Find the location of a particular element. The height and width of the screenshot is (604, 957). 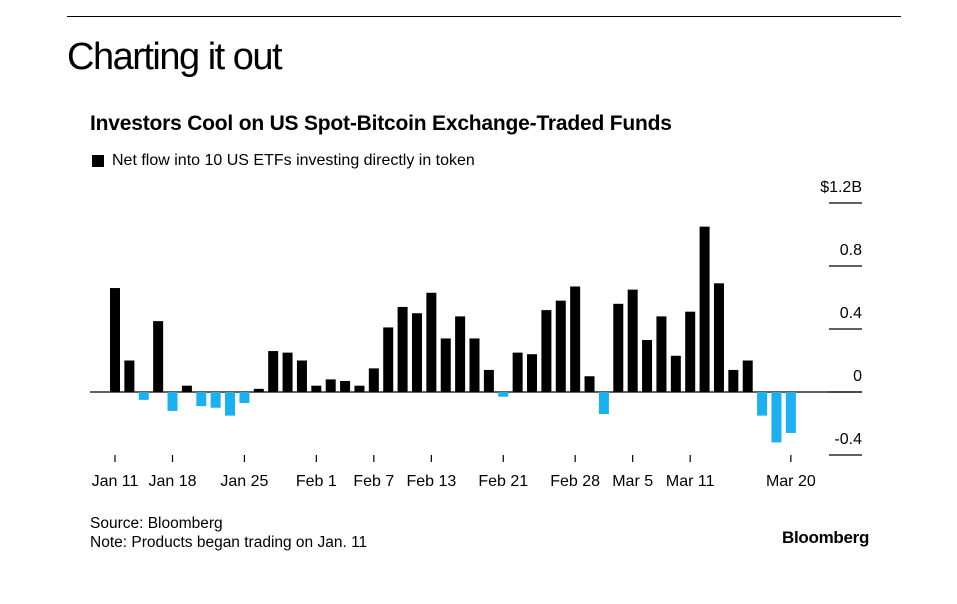

y-tick-label: 0.4 is located at coordinates (851, 313).